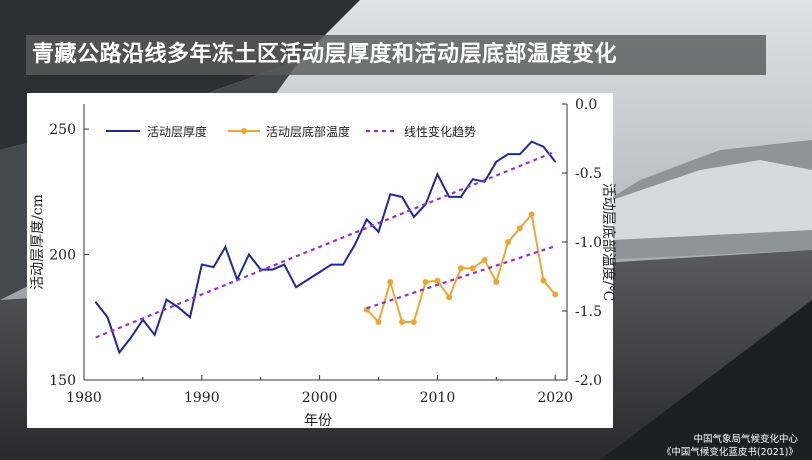 Image resolution: width=812 pixels, height=460 pixels. Describe the element at coordinates (318, 421) in the screenshot. I see `x-axis-label: 年份` at that location.